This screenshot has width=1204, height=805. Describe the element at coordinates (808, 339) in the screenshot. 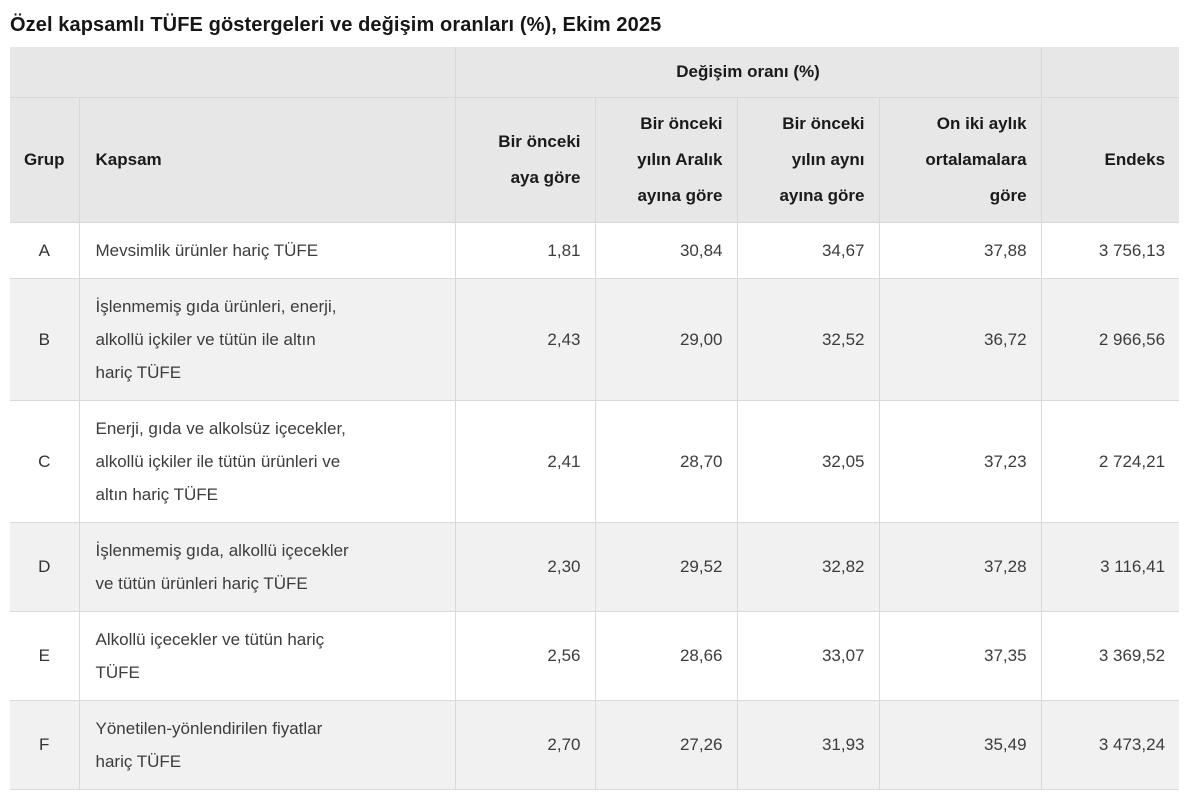

I see `yearly-change-cell: 32,52` at that location.